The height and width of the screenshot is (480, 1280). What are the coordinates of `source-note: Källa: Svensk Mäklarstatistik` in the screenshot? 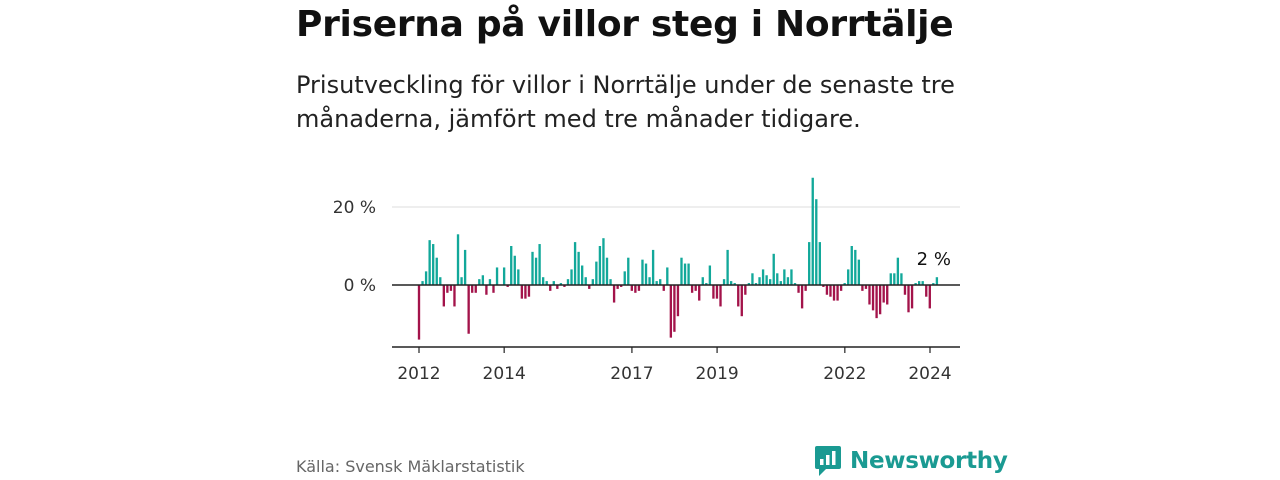 It's located at (410, 466).